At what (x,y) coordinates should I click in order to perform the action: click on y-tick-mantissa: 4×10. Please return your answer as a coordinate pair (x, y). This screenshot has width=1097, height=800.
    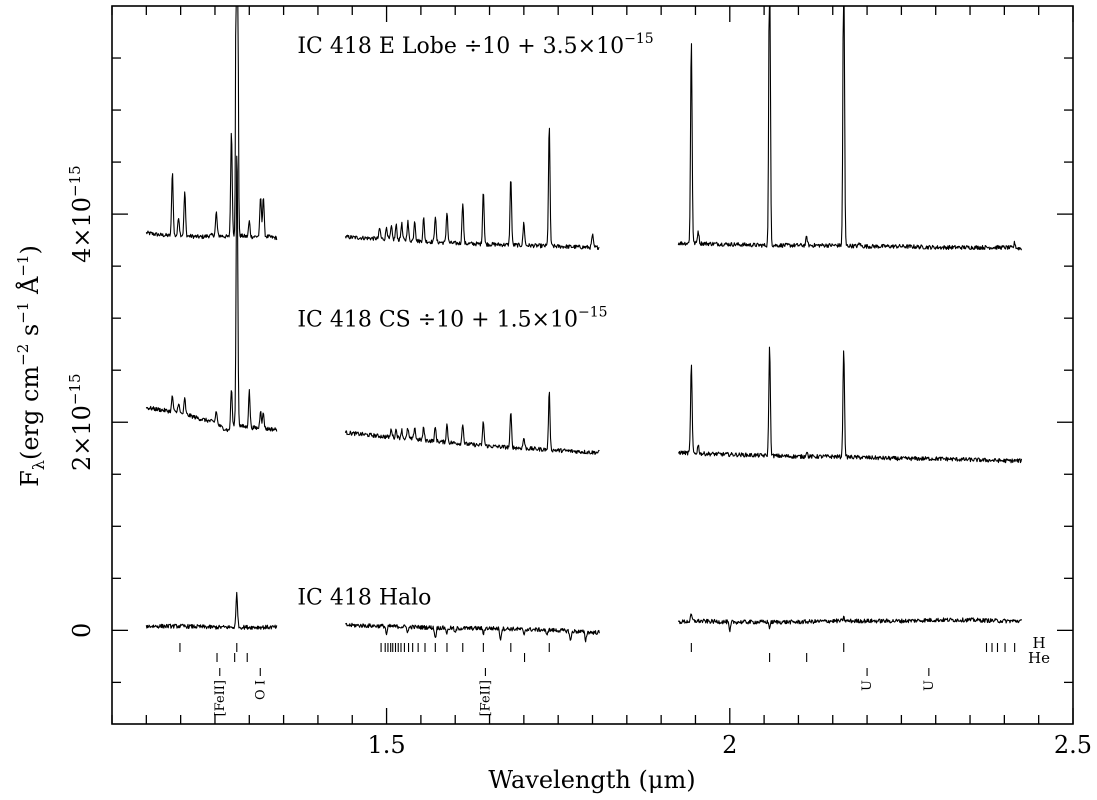
    Looking at the image, I should click on (82, 230).